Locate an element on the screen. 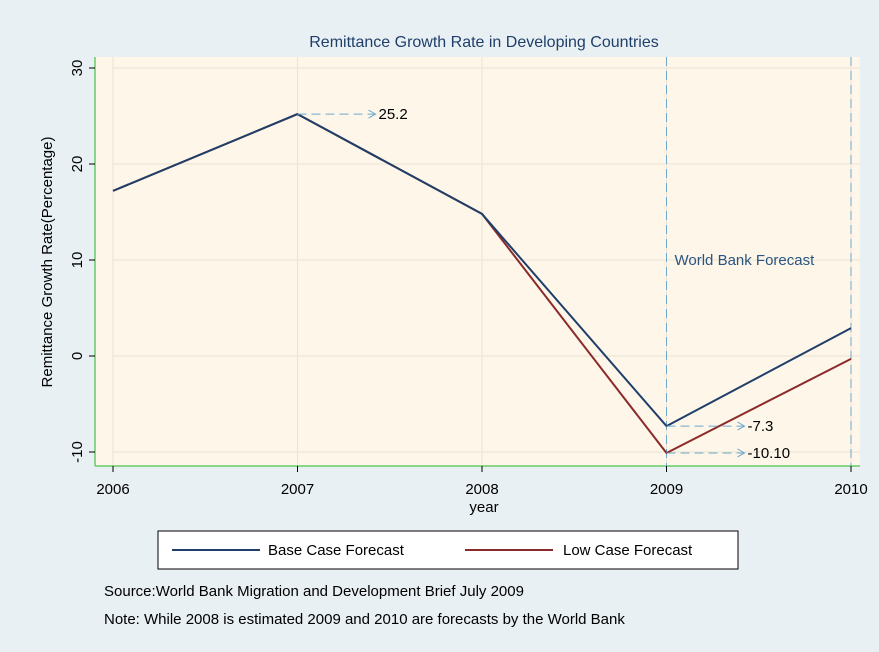 Image resolution: width=879 pixels, height=652 pixels. data-label-1: -7.3 is located at coordinates (761, 426).